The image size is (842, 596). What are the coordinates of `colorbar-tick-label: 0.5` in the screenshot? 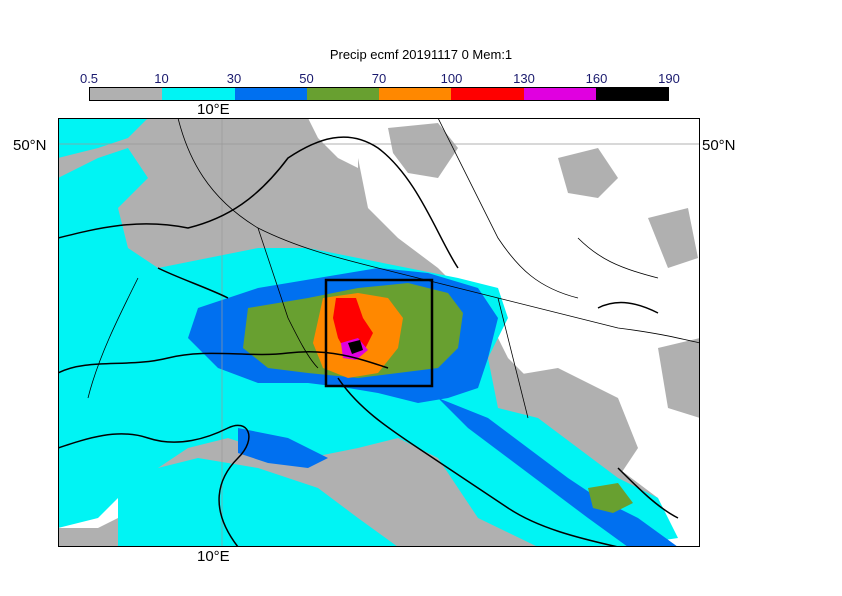 It's located at (89, 78).